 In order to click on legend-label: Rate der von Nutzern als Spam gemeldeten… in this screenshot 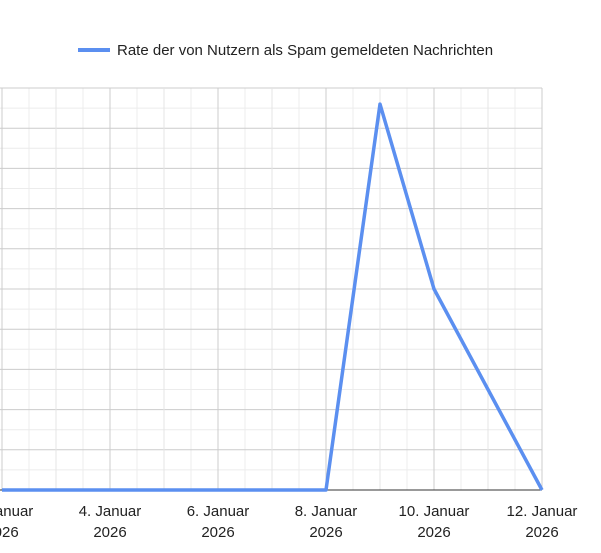, I will do `click(305, 50)`.